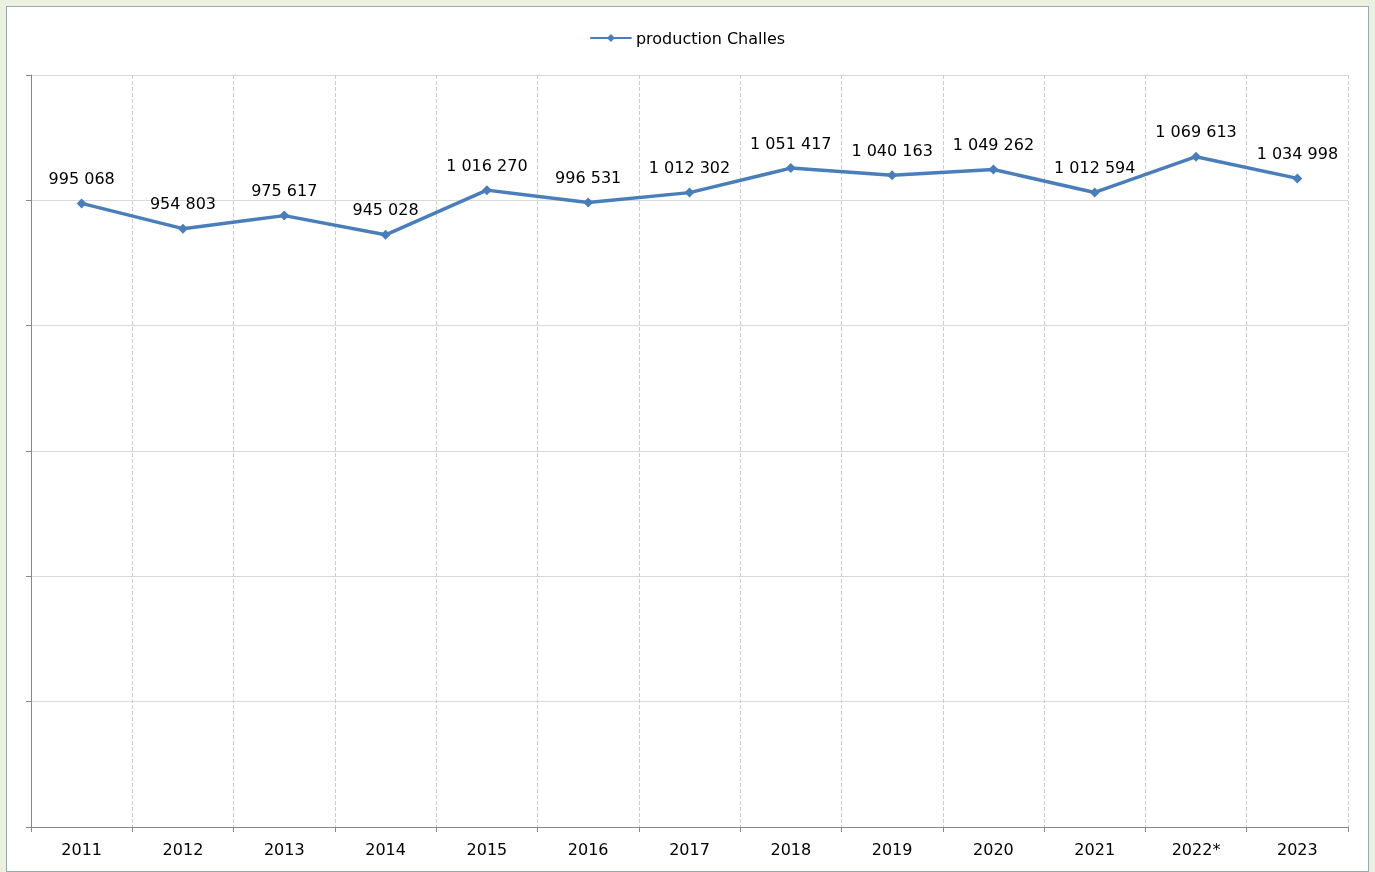  Describe the element at coordinates (1297, 849) in the screenshot. I see `x-tick-label: 2023` at that location.